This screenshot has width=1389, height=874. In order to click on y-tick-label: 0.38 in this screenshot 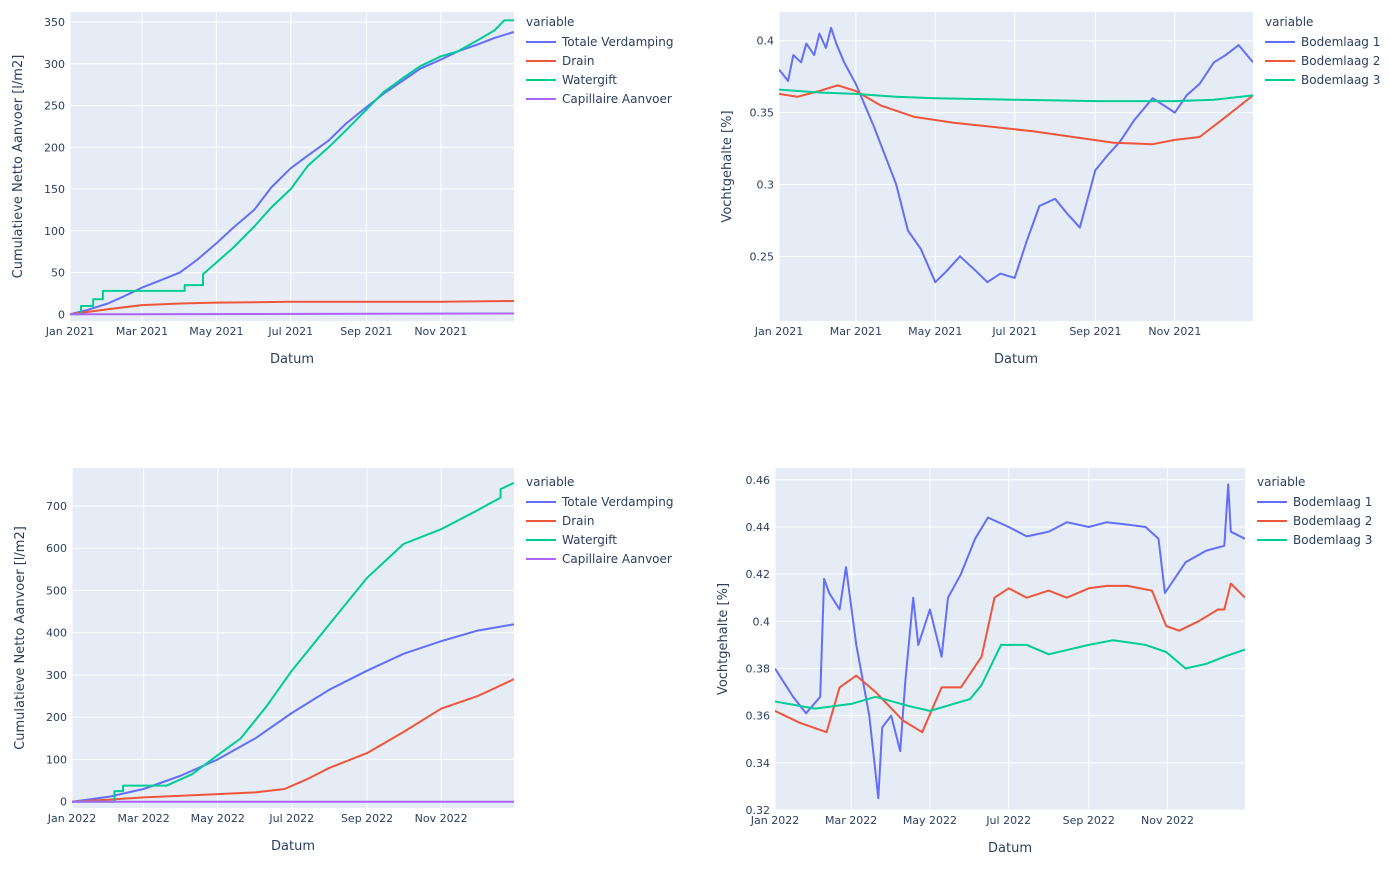, I will do `click(758, 668)`.